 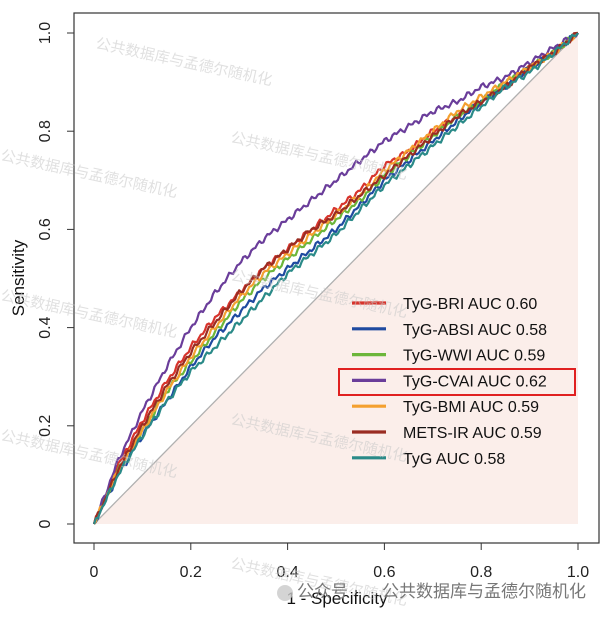 I want to click on x-tick-label: 0.2, so click(x=191, y=572).